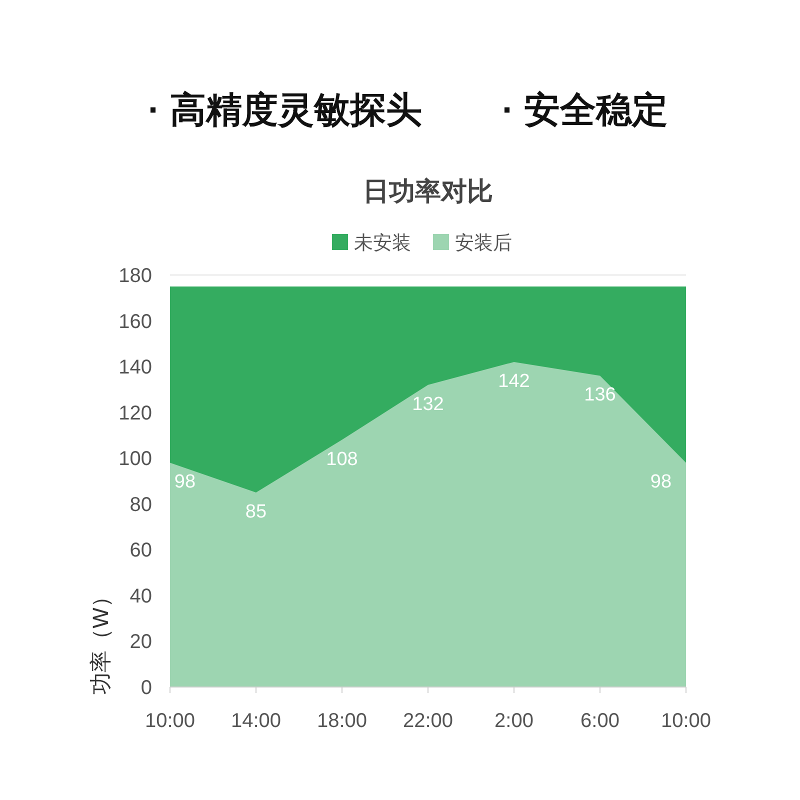 Image resolution: width=800 pixels, height=800 pixels. Describe the element at coordinates (135, 459) in the screenshot. I see `y-tick-label: 100` at that location.